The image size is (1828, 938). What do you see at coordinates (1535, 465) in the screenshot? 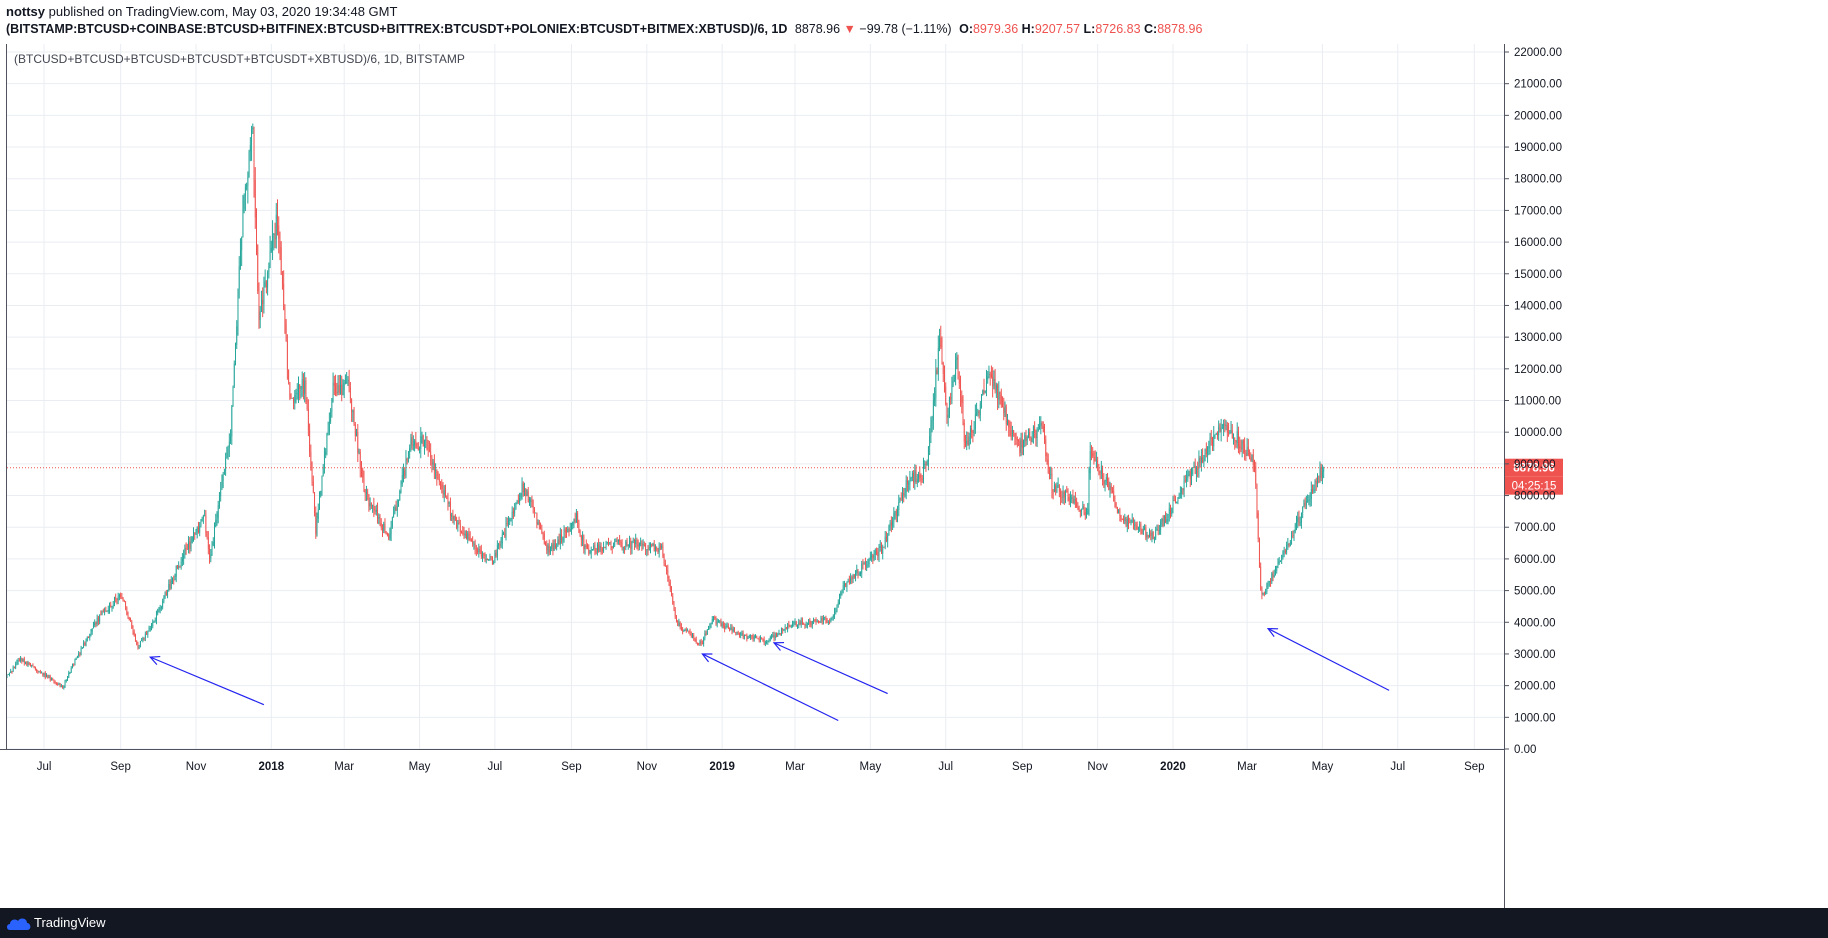
I see `y-tick-label: 9000.00` at bounding box center [1535, 465].